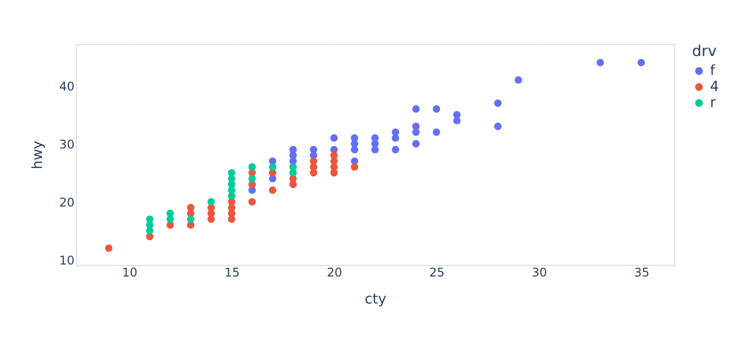 This screenshot has height=343, width=751. Describe the element at coordinates (66, 202) in the screenshot. I see `y-tick-label: 20` at that location.